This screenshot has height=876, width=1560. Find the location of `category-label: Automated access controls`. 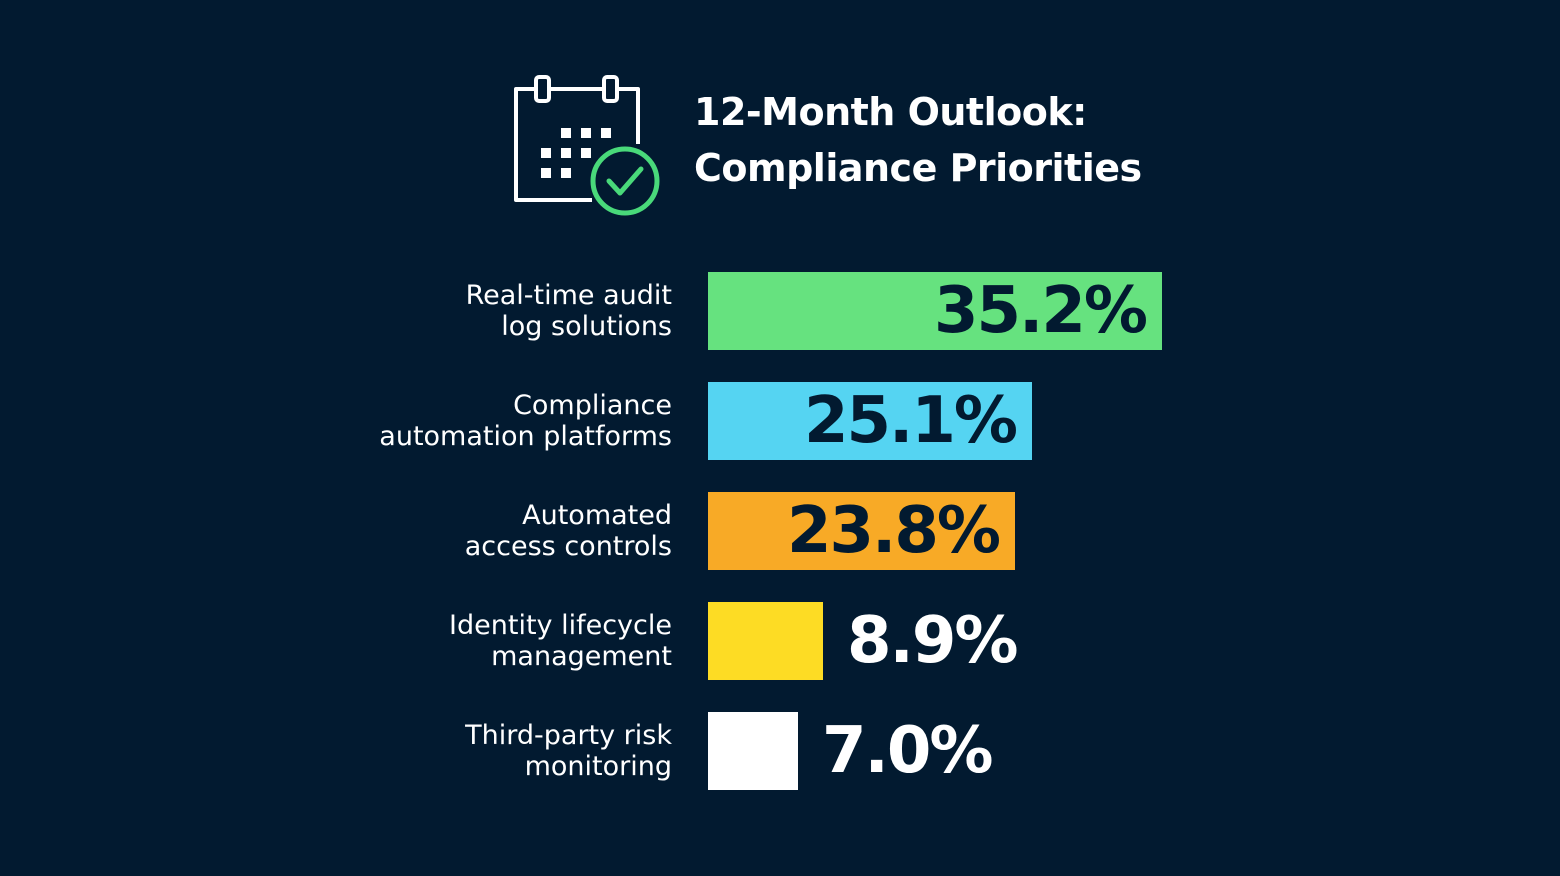

category-label: Automated access controls is located at coordinates (568, 531).